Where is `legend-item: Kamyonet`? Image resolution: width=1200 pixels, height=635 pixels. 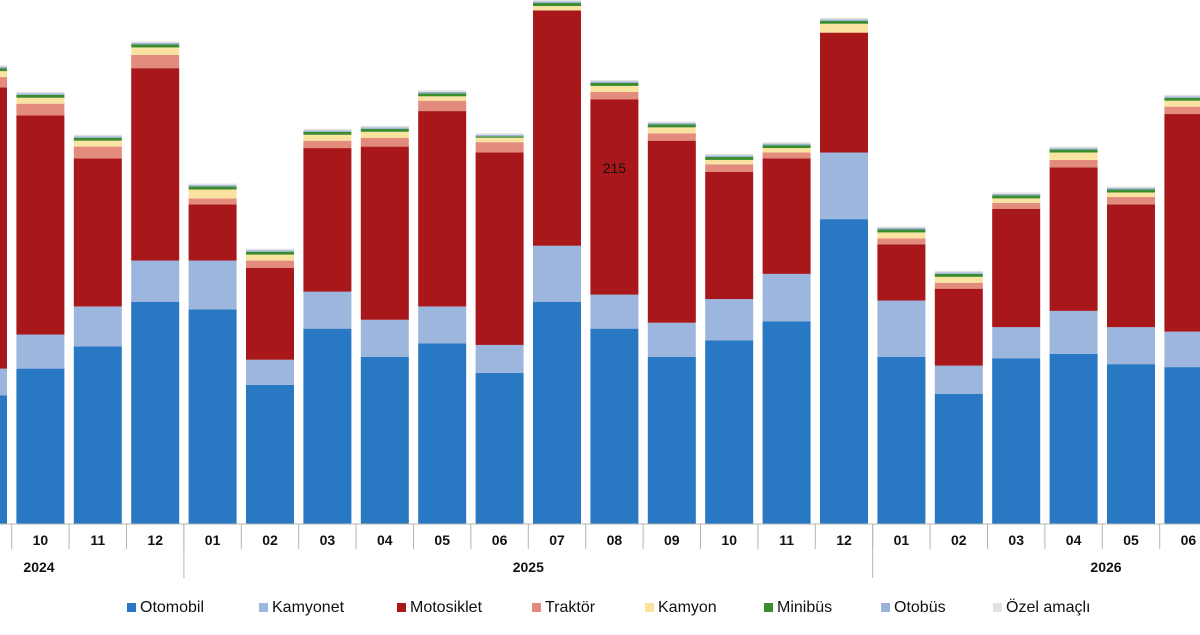 legend-item: Kamyonet is located at coordinates (302, 607).